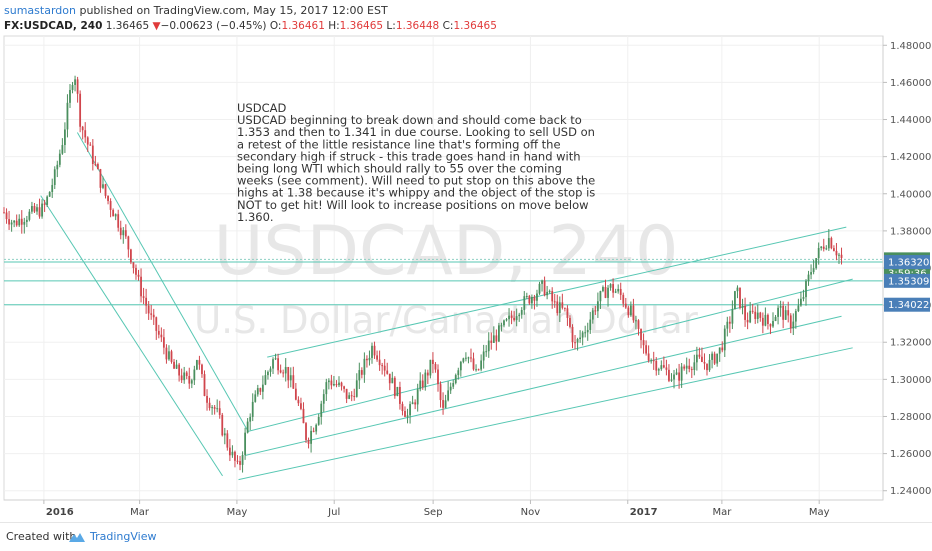  Describe the element at coordinates (531, 512) in the screenshot. I see `x-tick-label: Nov` at that location.